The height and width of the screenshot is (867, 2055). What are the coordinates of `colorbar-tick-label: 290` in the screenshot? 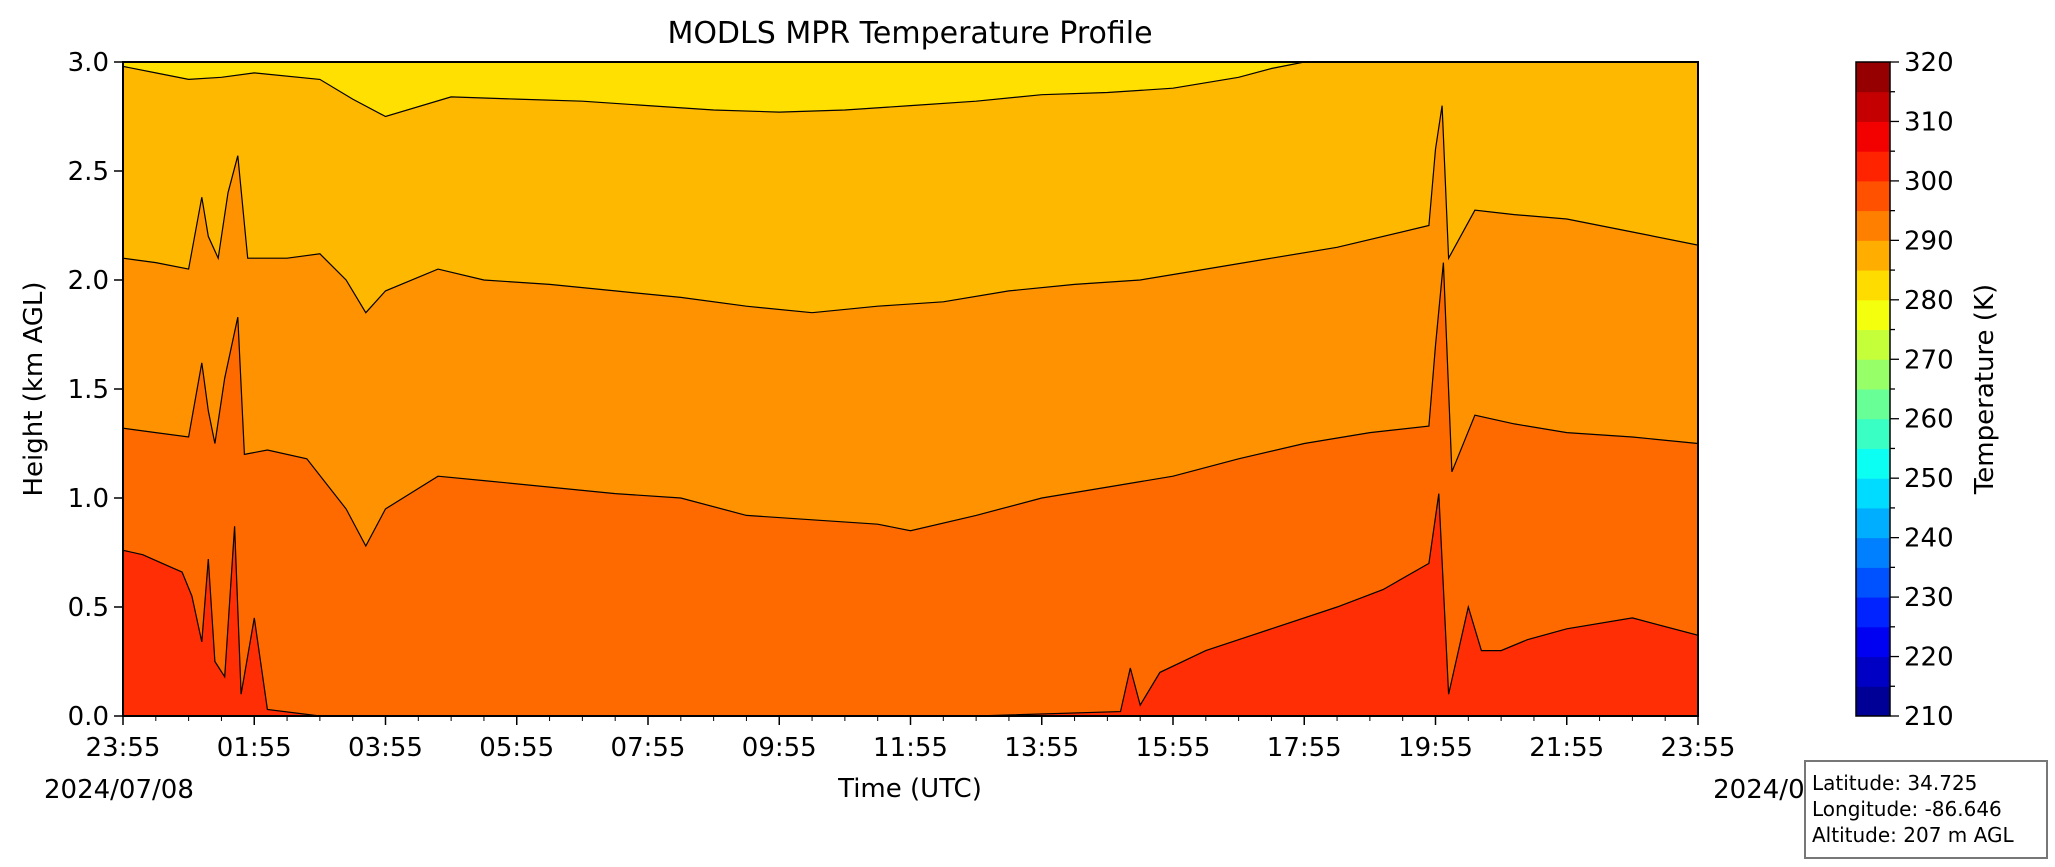 It's located at (1929, 241).